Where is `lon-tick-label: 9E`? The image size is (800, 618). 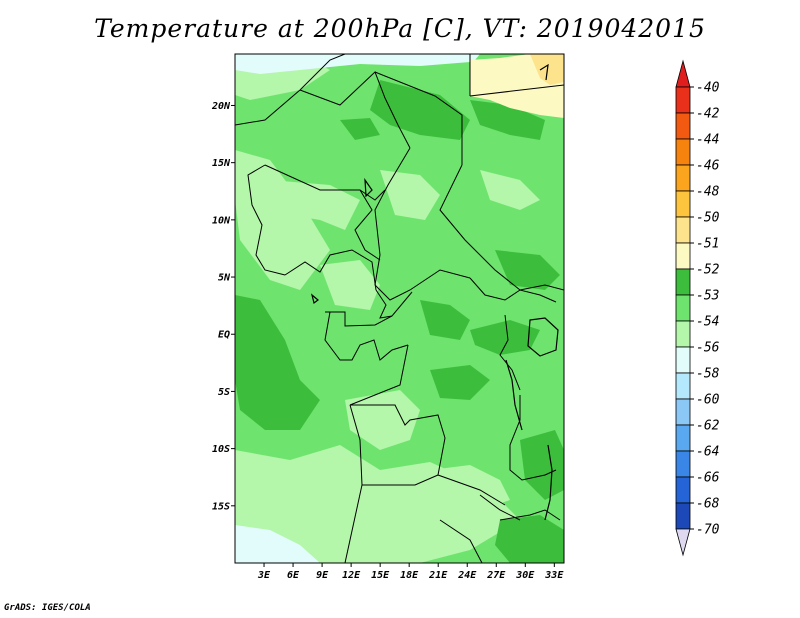
lon-tick-label: 9E is located at coordinates (322, 575).